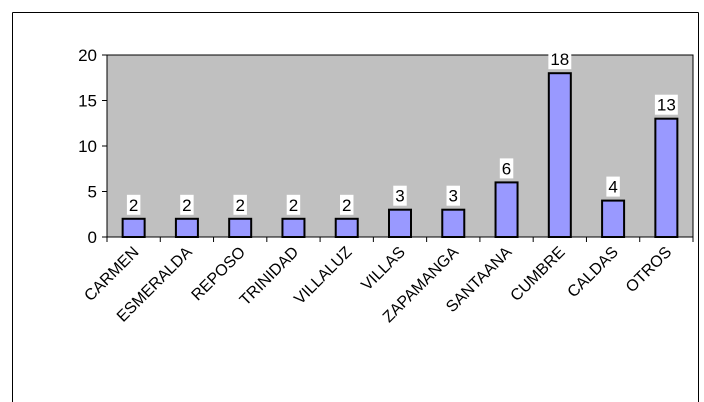 Image resolution: width=704 pixels, height=402 pixels. What do you see at coordinates (593, 272) in the screenshot?
I see `x-tick-label: CALDAS` at bounding box center [593, 272].